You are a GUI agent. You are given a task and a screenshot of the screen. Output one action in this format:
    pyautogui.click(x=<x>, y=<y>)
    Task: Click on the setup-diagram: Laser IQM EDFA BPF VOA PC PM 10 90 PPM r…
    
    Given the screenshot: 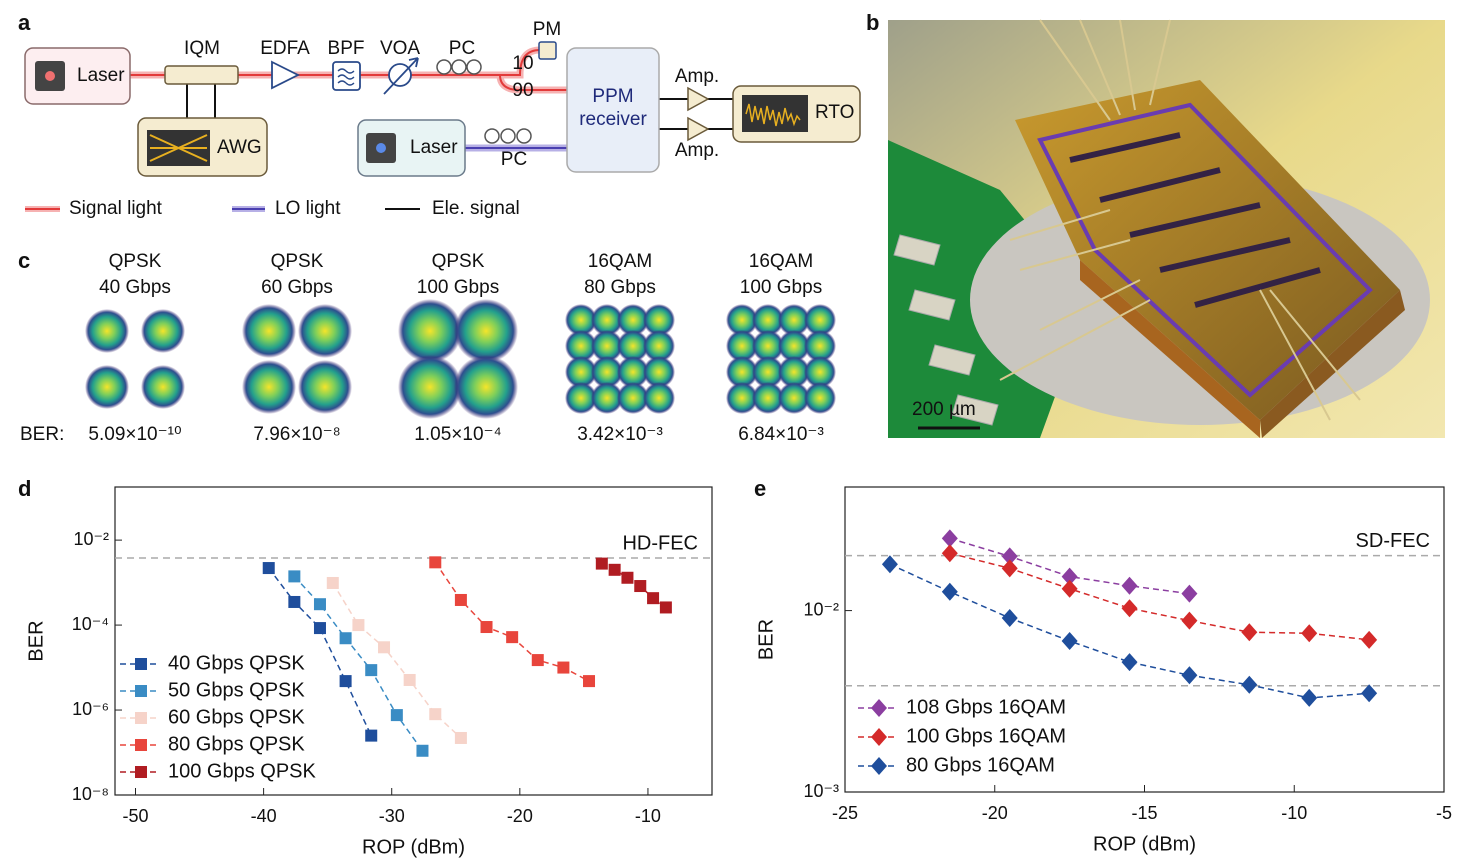 What is the action you would take?
    pyautogui.click(x=442, y=119)
    